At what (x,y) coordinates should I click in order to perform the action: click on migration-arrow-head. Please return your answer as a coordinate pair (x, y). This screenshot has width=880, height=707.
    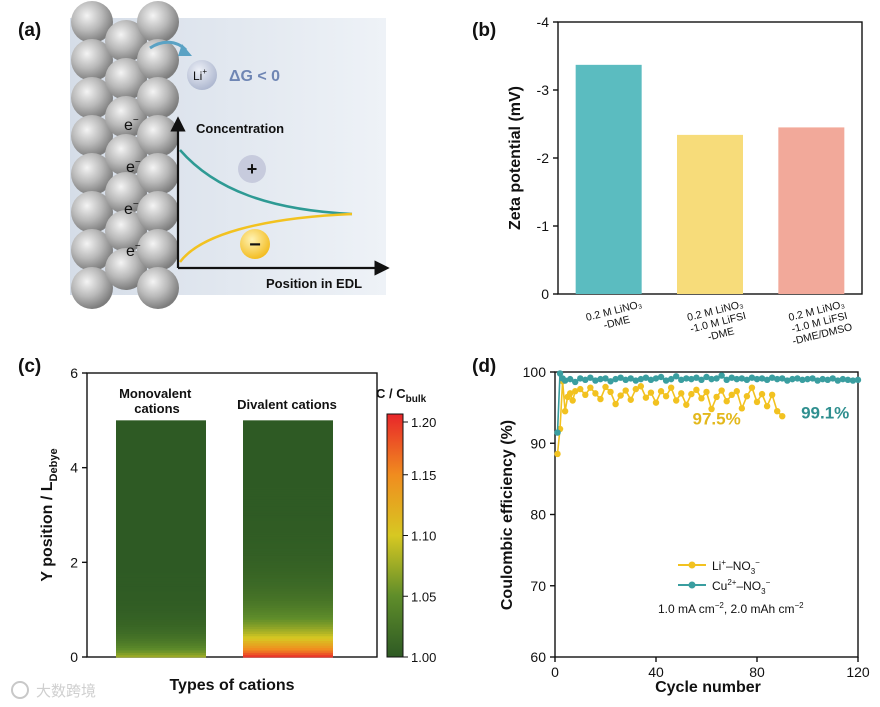
    Looking at the image, I should click on (185, 50).